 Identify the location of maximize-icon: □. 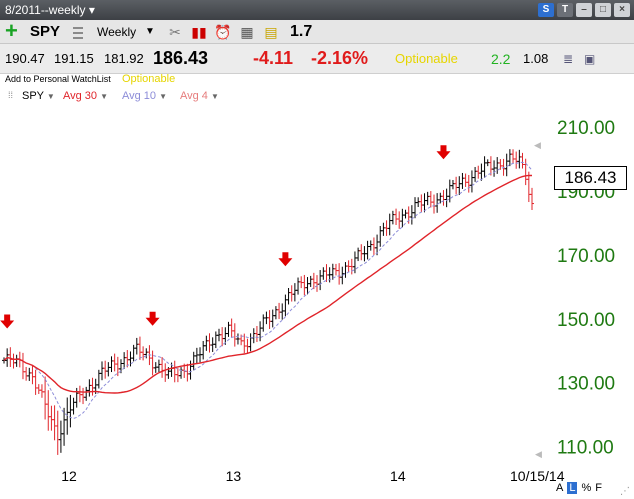
(603, 10).